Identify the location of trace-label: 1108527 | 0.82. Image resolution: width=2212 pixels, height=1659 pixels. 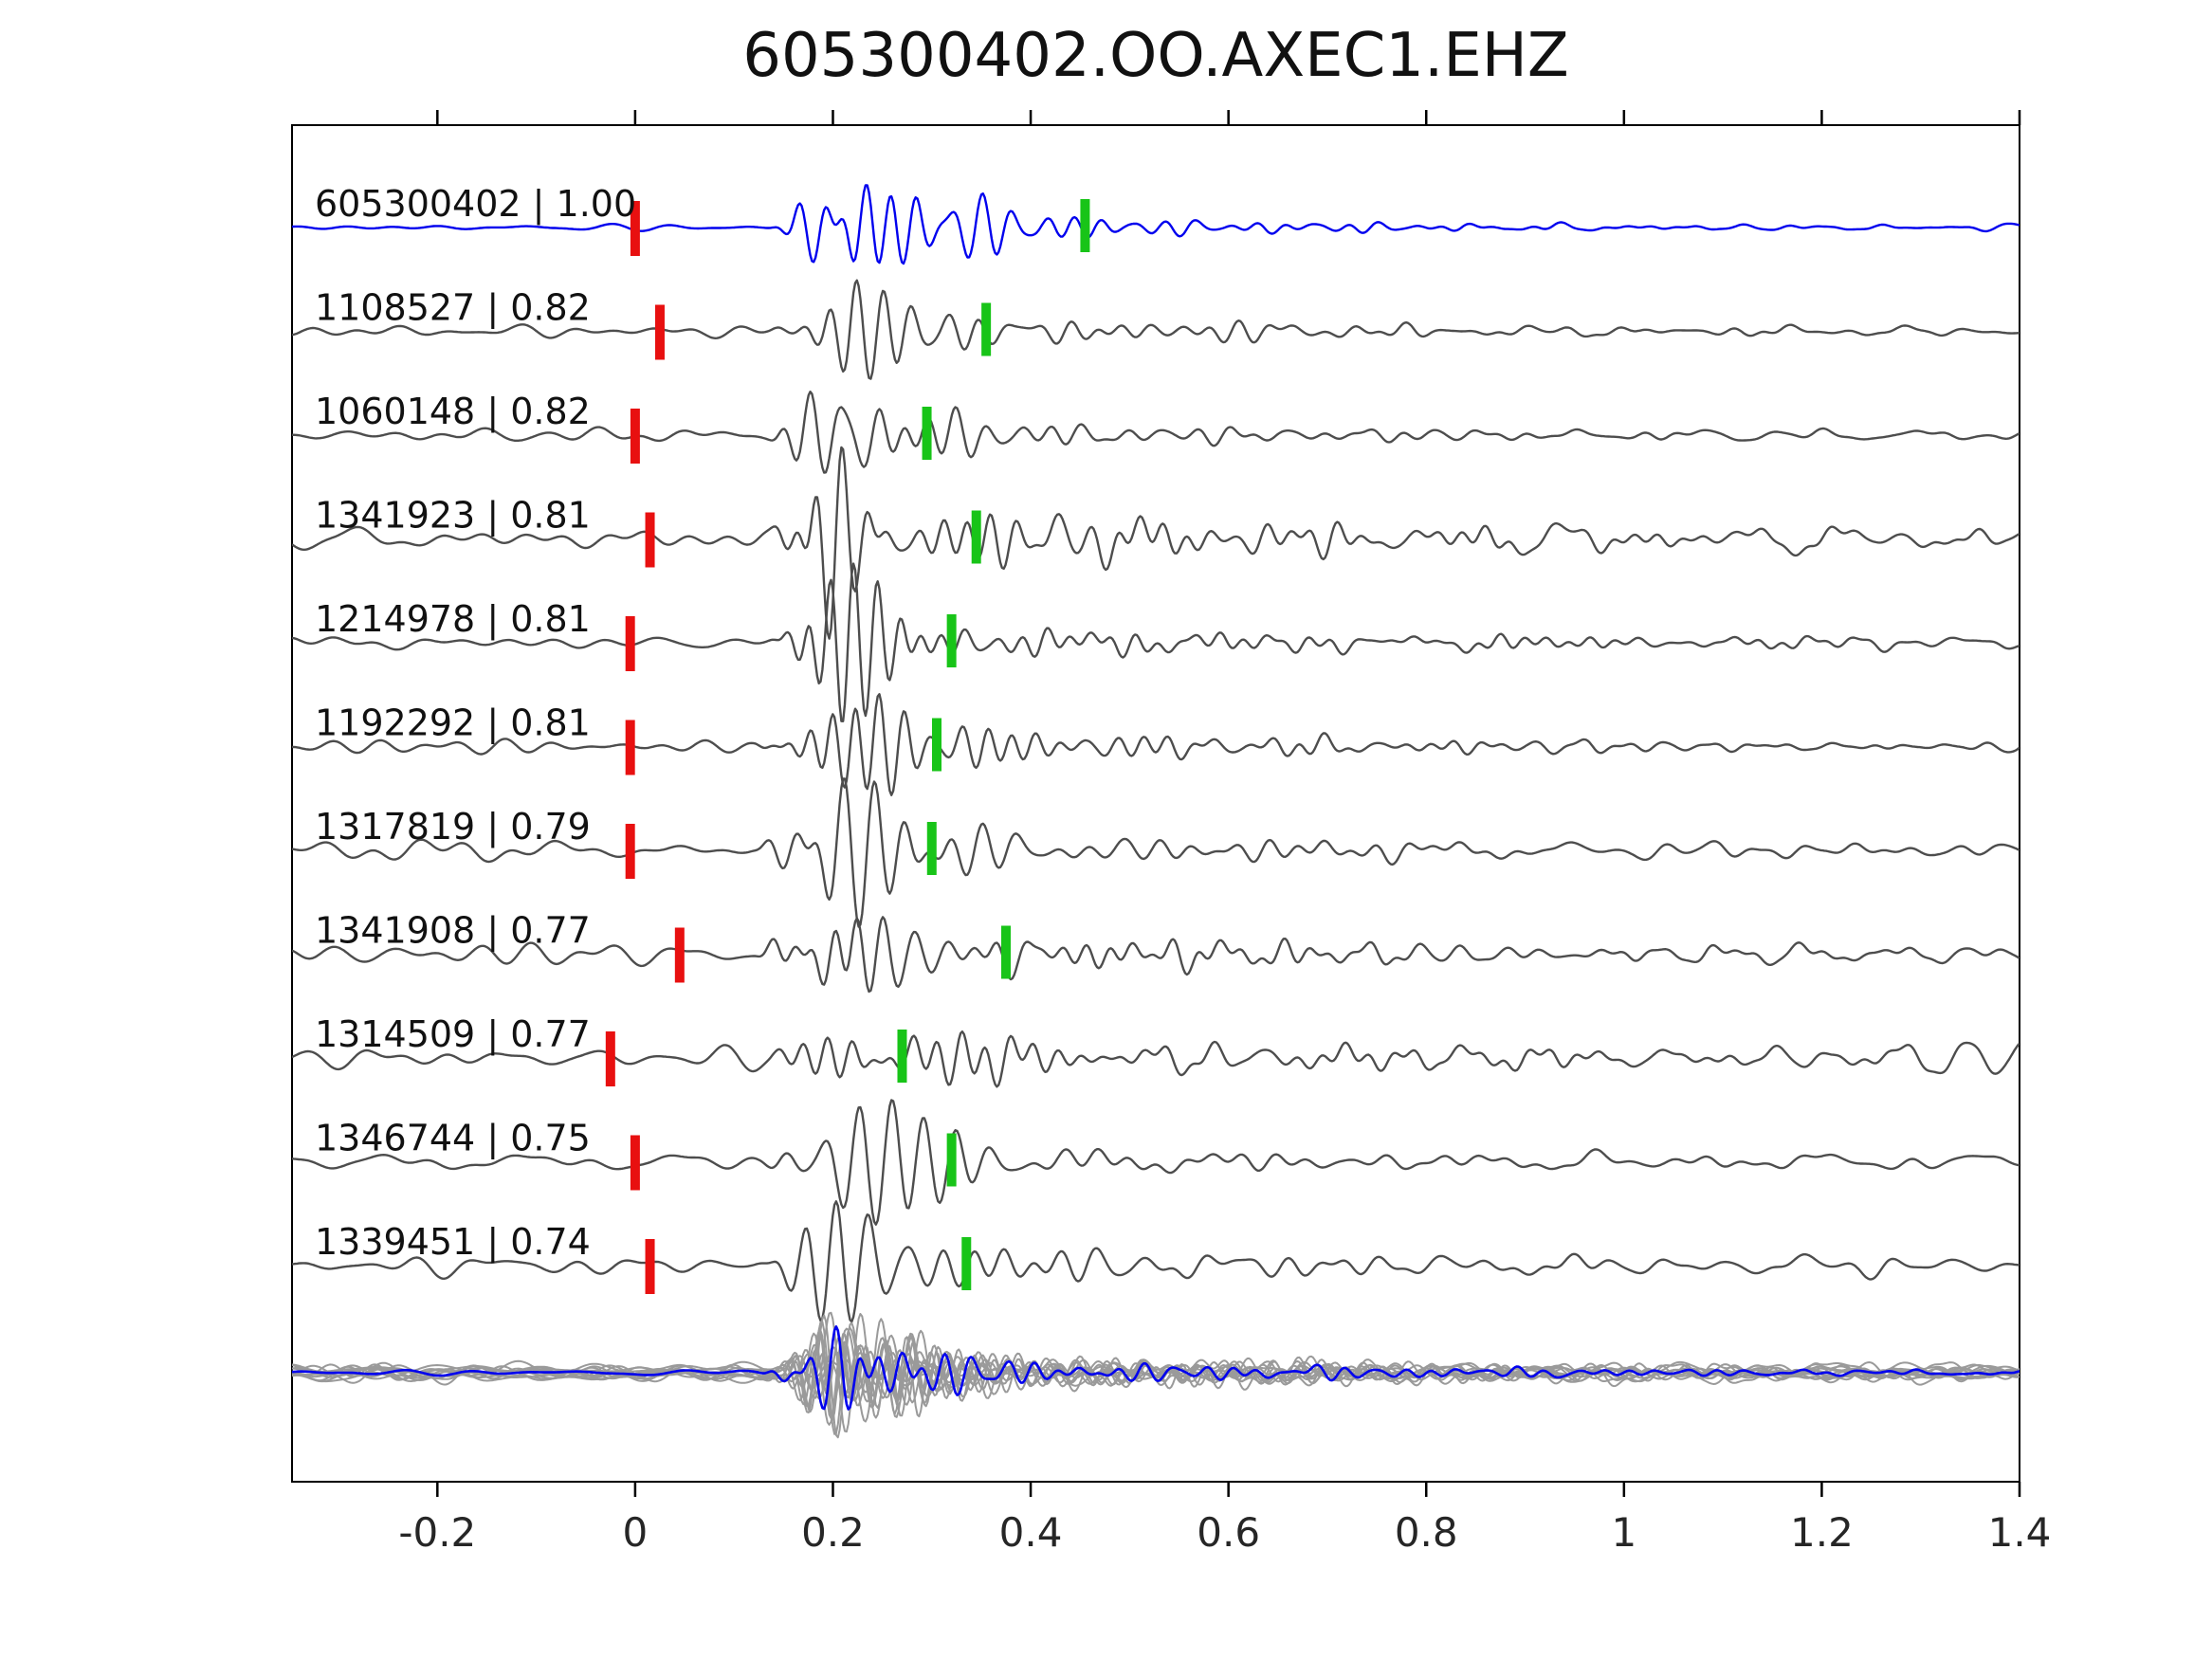
(453, 308).